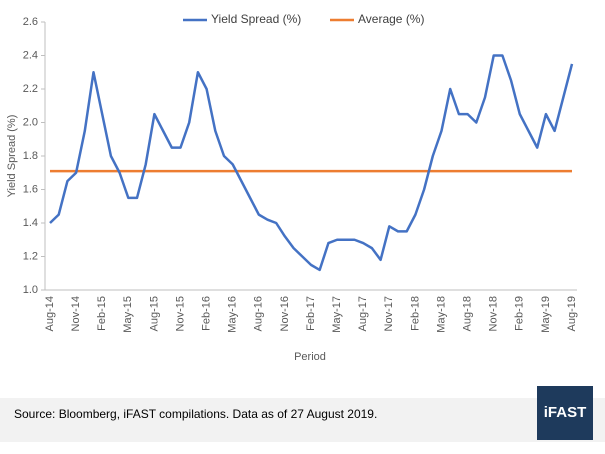 This screenshot has height=454, width=605. I want to click on x-tick-label: Nov-15, so click(180, 313).